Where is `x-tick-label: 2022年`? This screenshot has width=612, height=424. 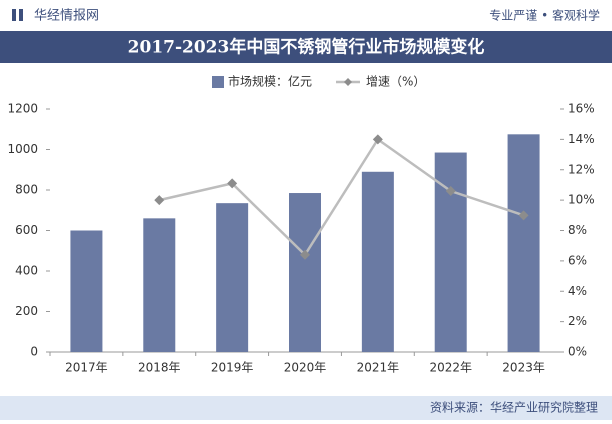
x-tick-label: 2022年 is located at coordinates (450, 368).